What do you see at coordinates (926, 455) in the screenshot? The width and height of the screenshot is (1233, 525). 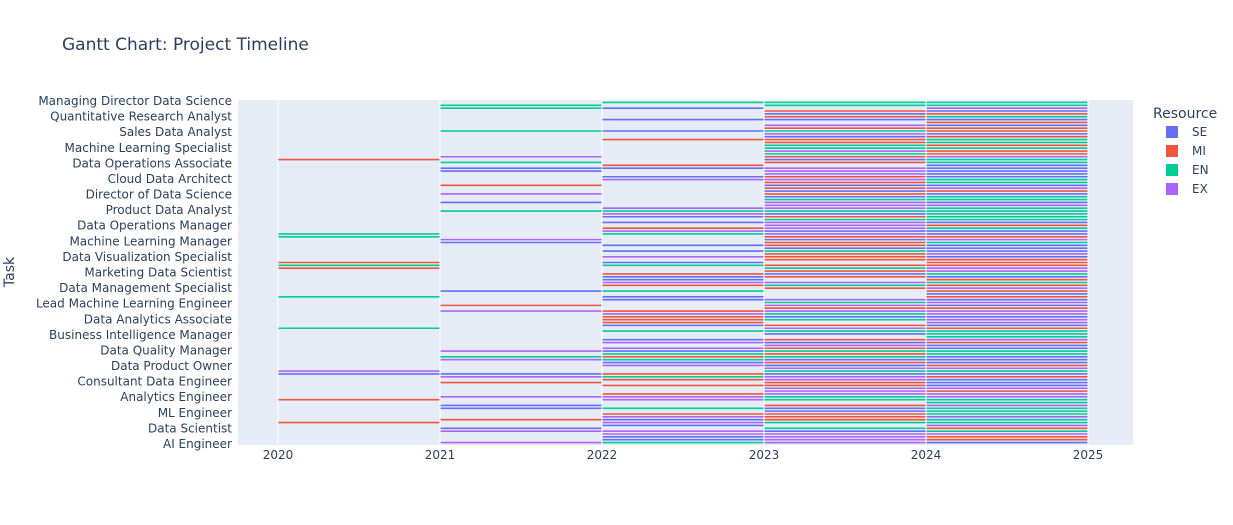 I see `x-tick-label: 2024` at bounding box center [926, 455].